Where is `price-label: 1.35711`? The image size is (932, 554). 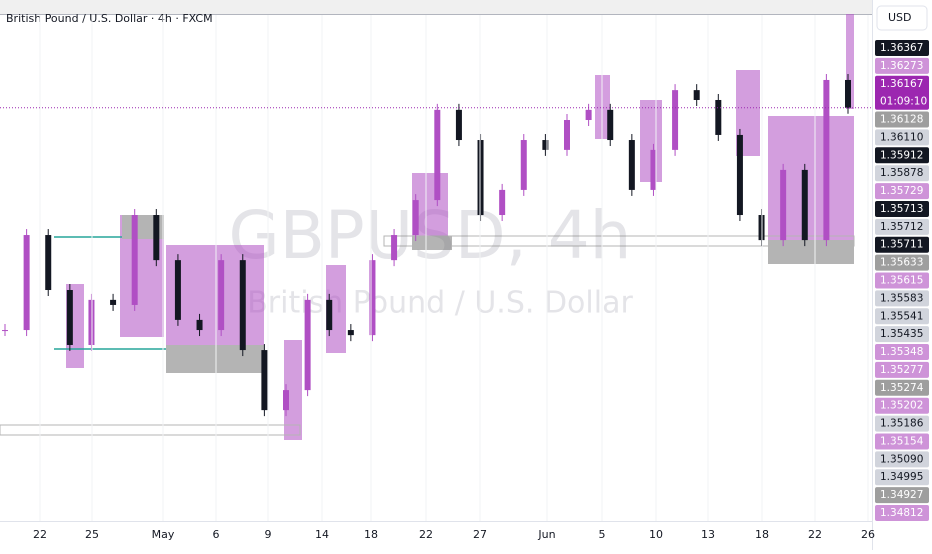 price-label: 1.35711 is located at coordinates (901, 245).